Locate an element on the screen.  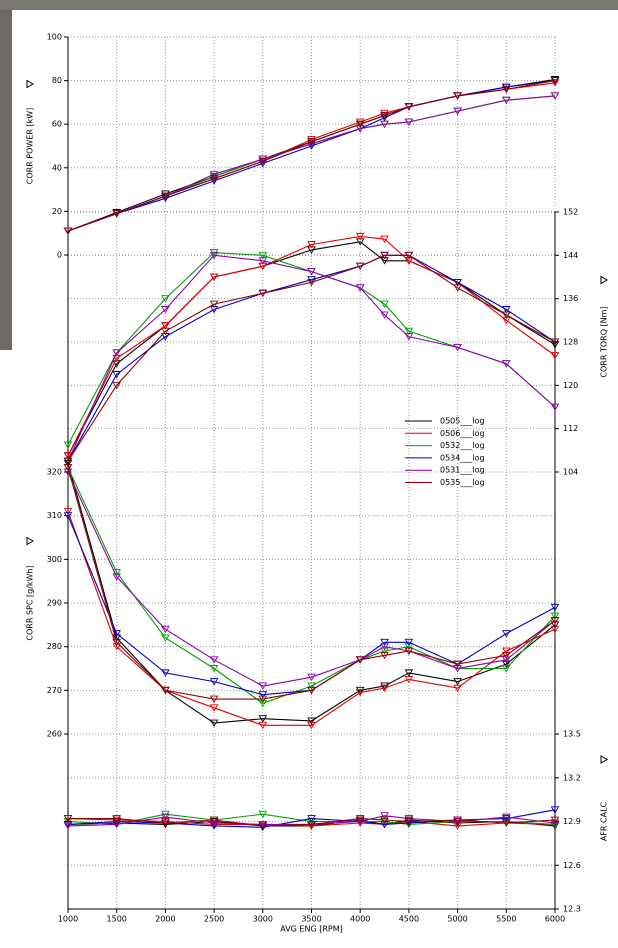
legend-label: 0535___log is located at coordinates (462, 482).